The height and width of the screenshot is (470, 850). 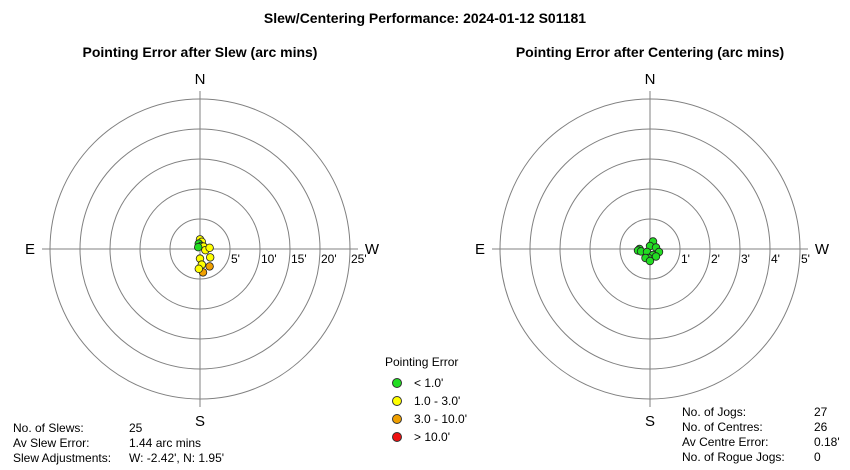 What do you see at coordinates (136, 428) in the screenshot?
I see `slews-value: 25` at bounding box center [136, 428].